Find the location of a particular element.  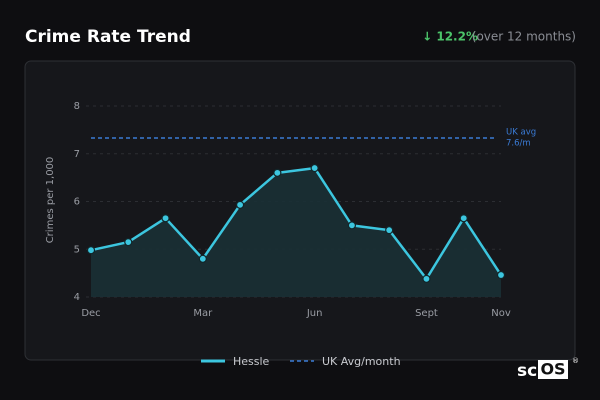

x-tick-label: Mar is located at coordinates (203, 313).